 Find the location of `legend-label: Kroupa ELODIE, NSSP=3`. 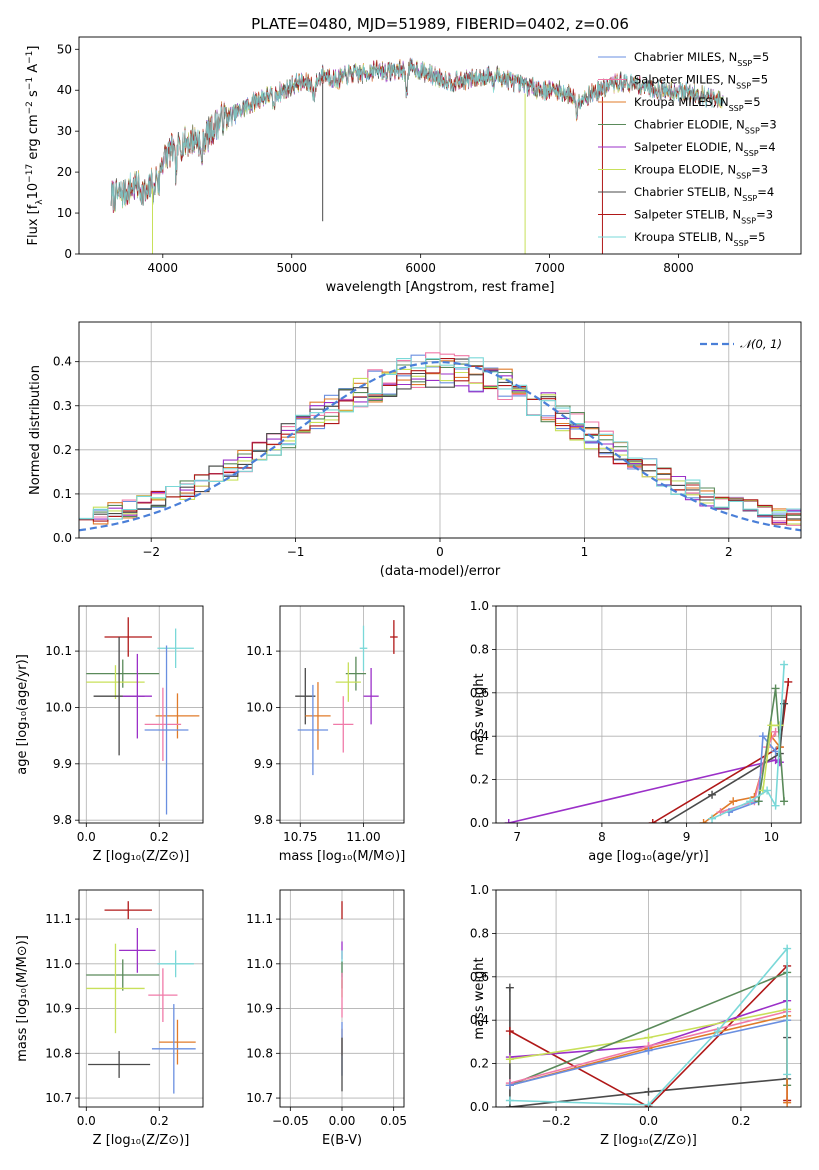

legend-label: Kroupa ELODIE, NSSP=3 is located at coordinates (701, 172).